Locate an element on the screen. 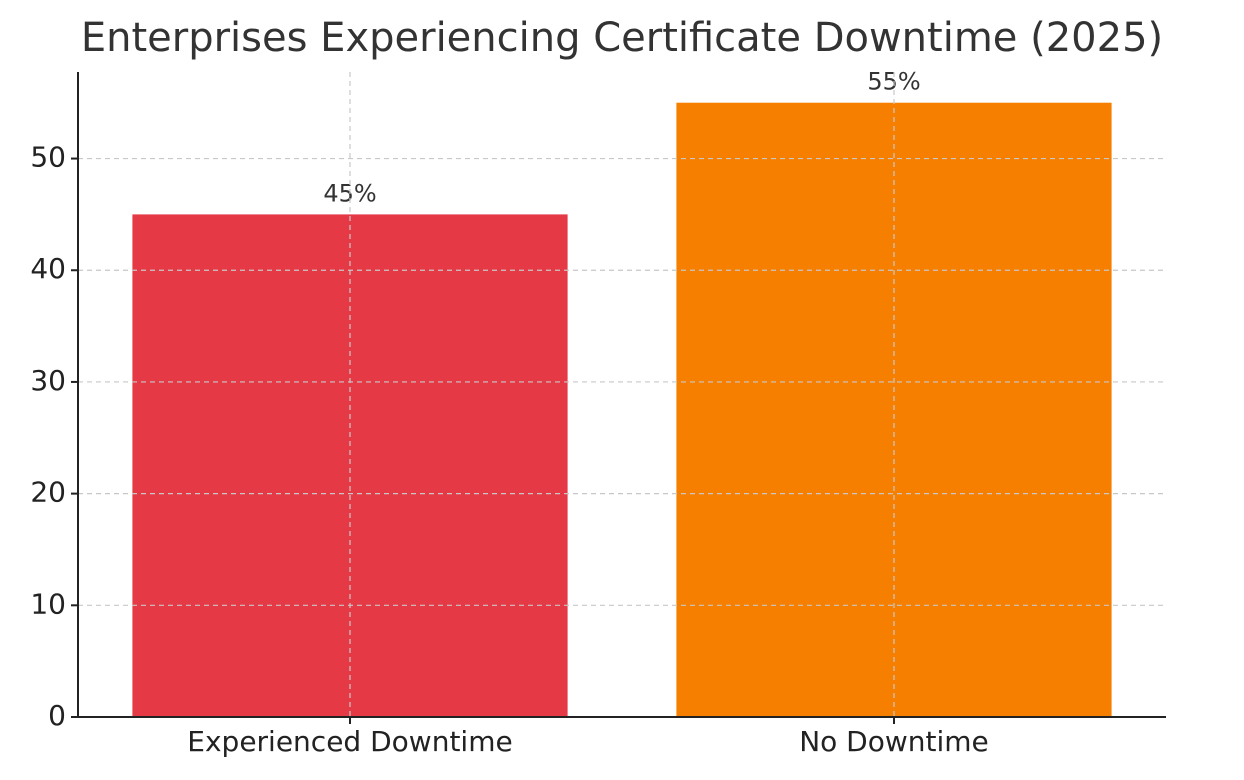 The image size is (1244, 780). x-tick-label: No Downtime is located at coordinates (894, 741).